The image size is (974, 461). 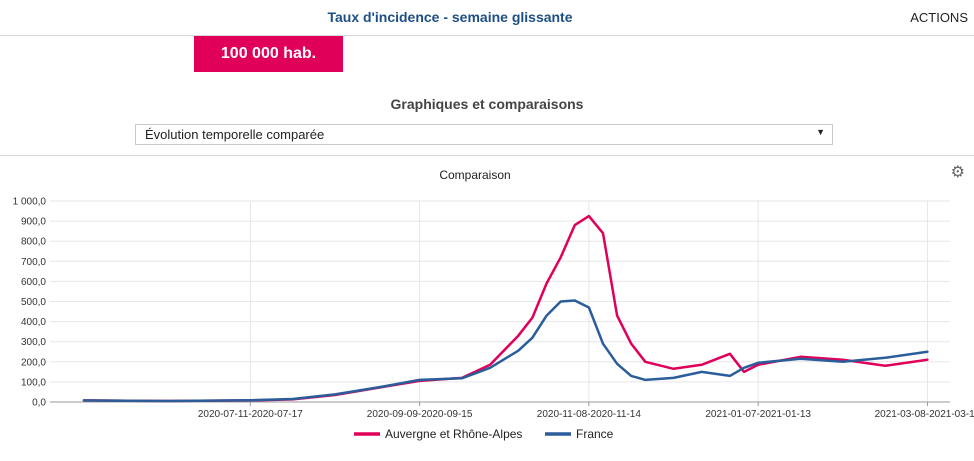 I want to click on section-title: Graphiques et comparaisons, so click(x=487, y=104).